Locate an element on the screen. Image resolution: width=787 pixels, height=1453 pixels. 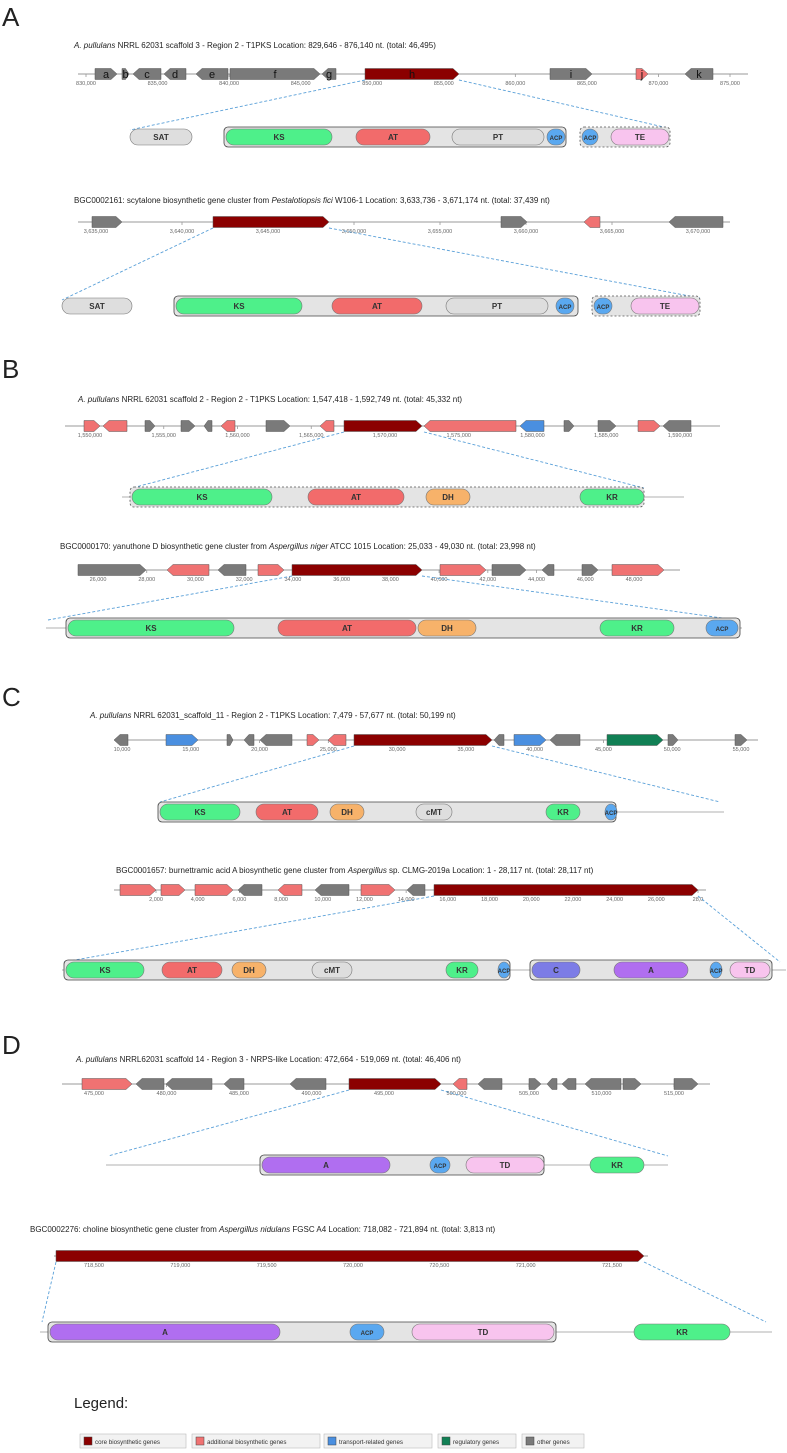
gene-e is located at coordinates (212, 74).